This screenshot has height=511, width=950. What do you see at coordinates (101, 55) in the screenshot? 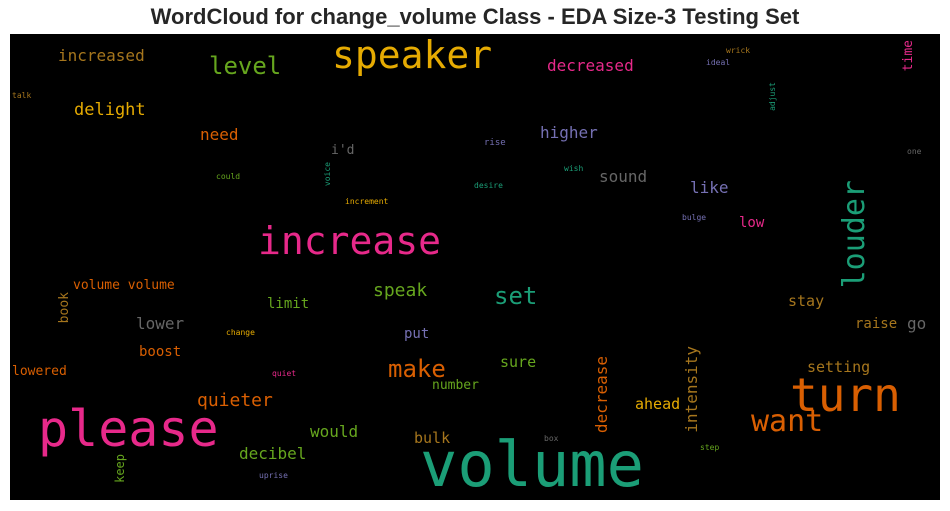
I see `word-increased: increased` at bounding box center [101, 55].